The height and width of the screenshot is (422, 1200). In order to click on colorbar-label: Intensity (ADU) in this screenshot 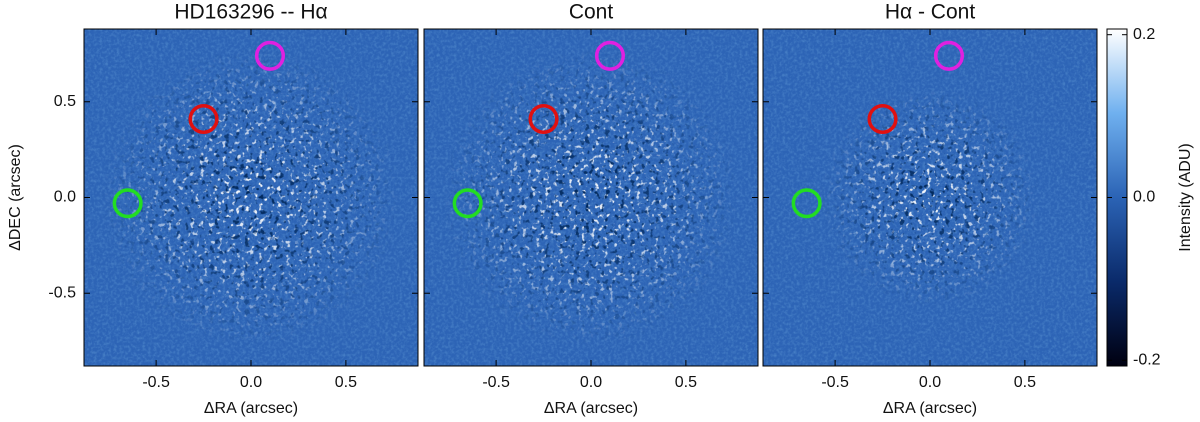, I will do `click(1185, 197)`.